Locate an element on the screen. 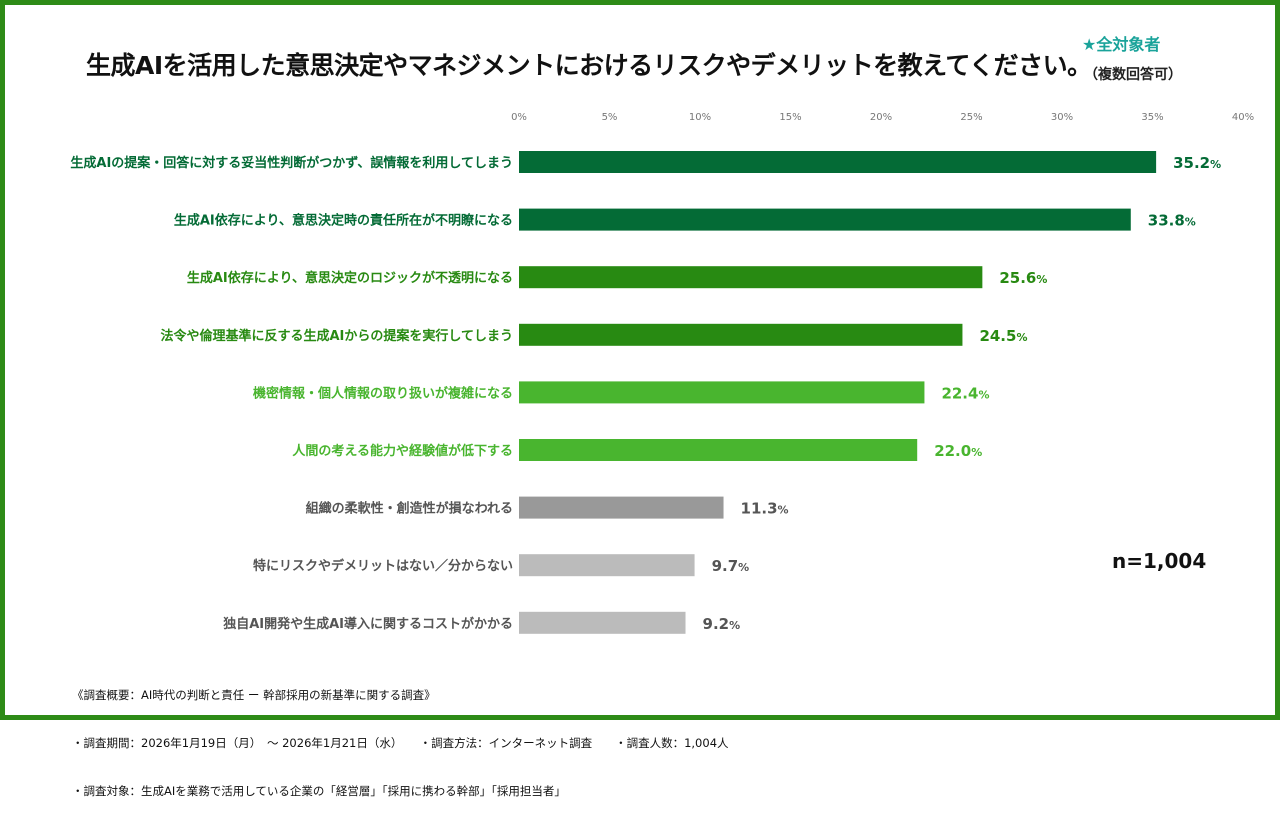 The width and height of the screenshot is (1280, 815). category-label: 生成AIの提案・回答に対する妥当性判断がつかず、誤情報を利用してしまう is located at coordinates (291, 163).